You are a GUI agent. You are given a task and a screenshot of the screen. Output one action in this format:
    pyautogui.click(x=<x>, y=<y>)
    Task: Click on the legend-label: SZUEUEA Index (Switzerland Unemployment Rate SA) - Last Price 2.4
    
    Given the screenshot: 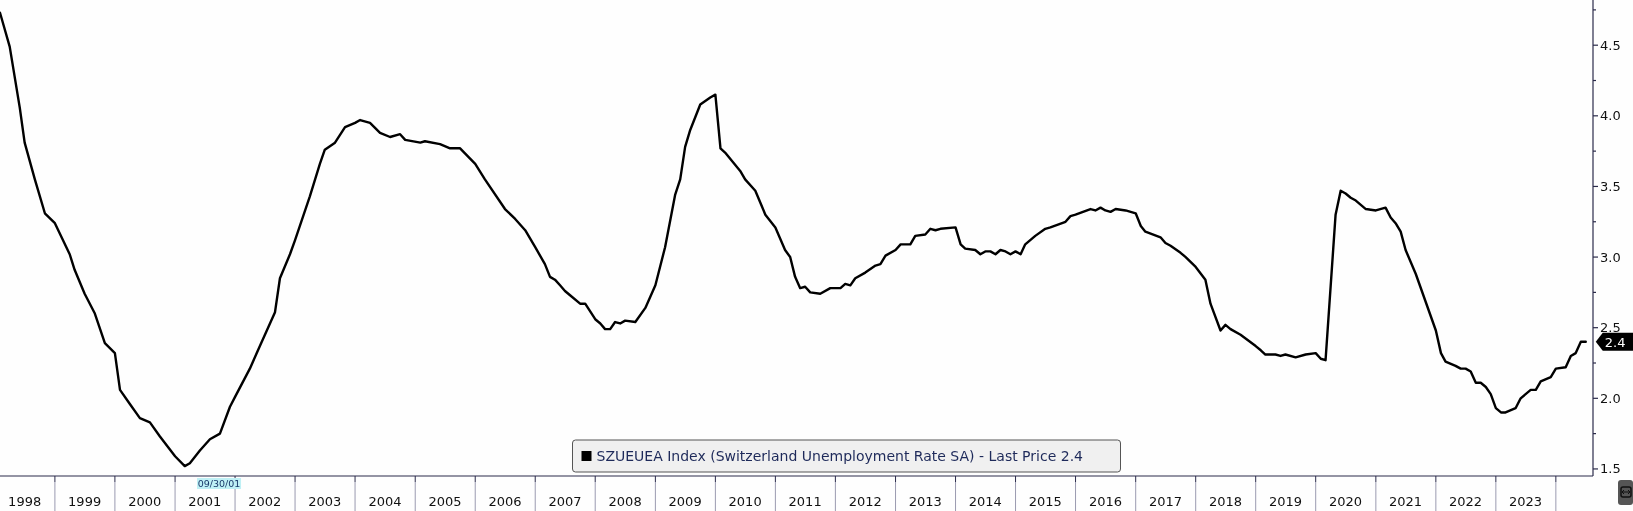 What is the action you would take?
    pyautogui.click(x=840, y=456)
    